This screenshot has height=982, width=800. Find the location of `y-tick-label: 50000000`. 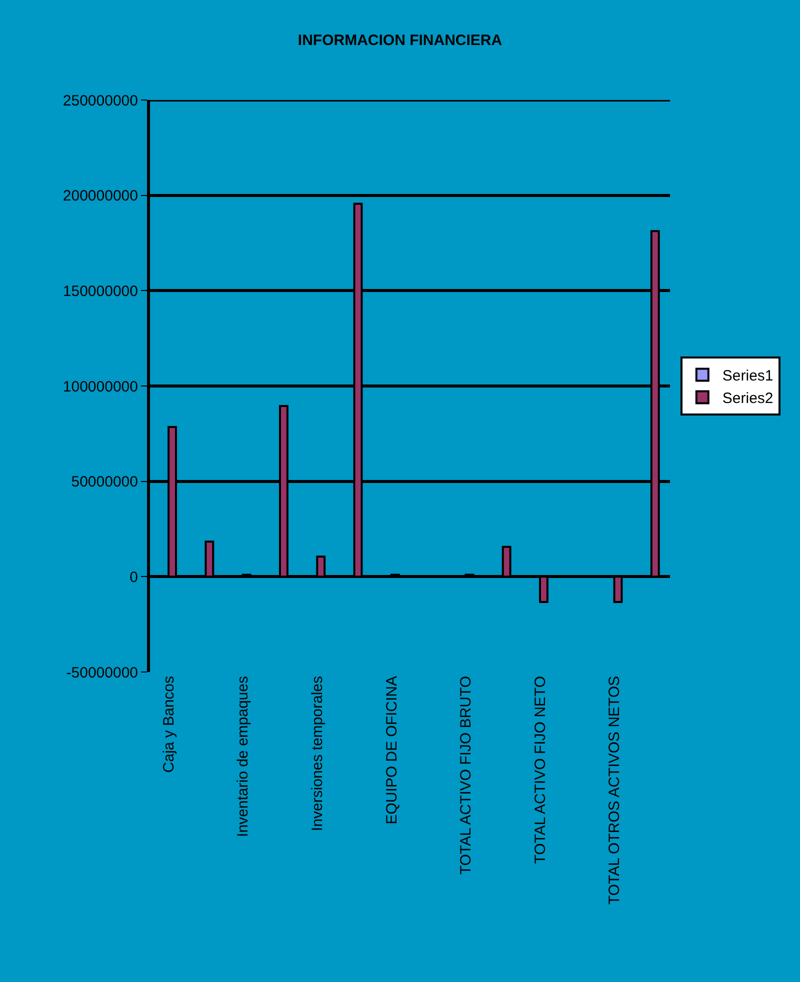

y-tick-label: 50000000 is located at coordinates (104, 482).